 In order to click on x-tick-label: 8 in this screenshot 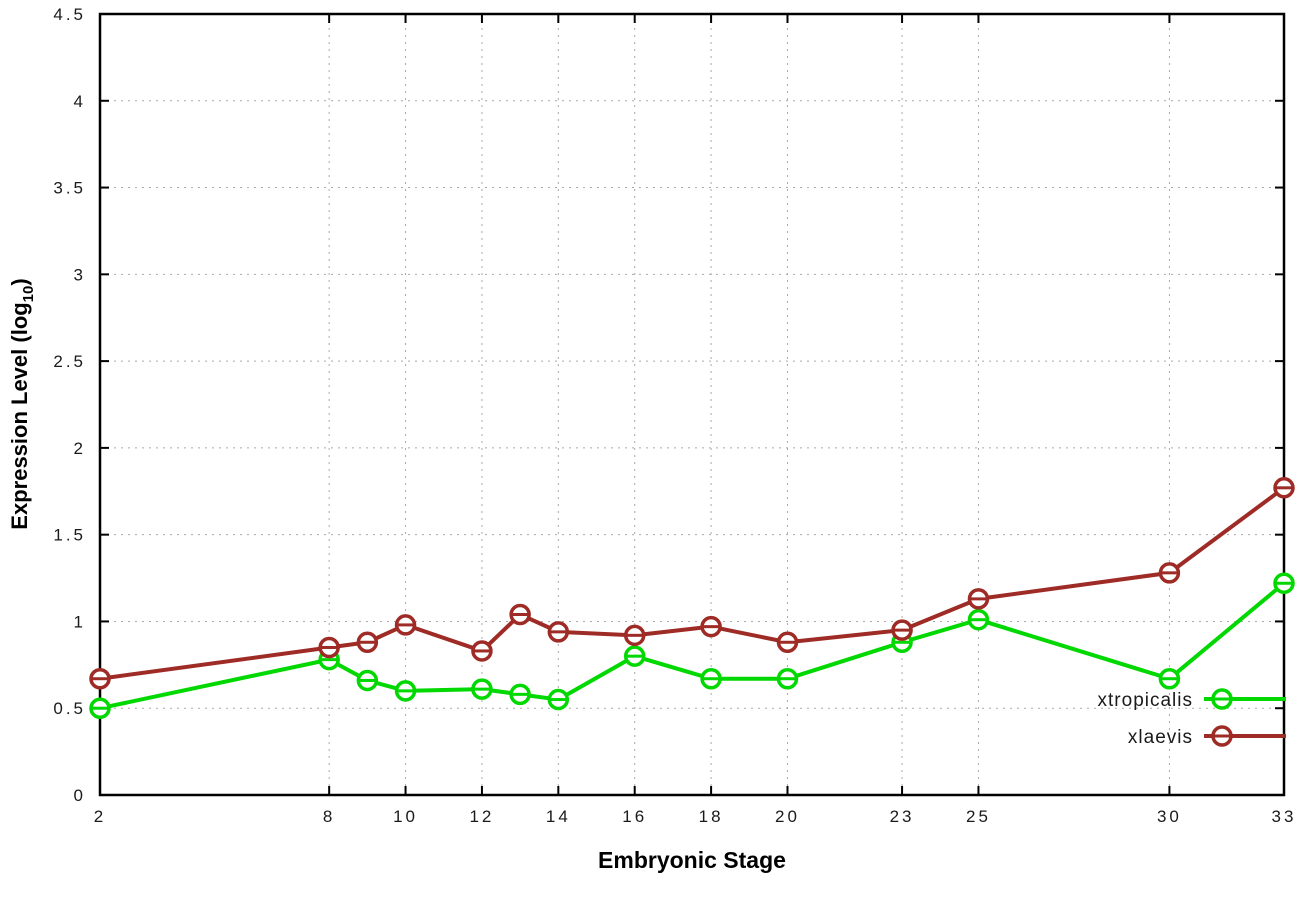, I will do `click(329, 816)`.